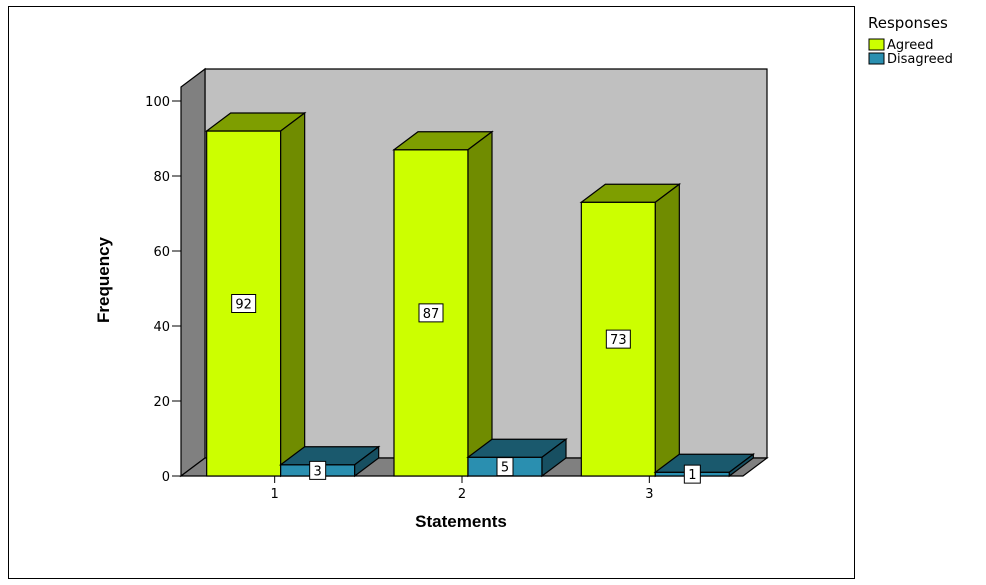  Describe the element at coordinates (161, 177) in the screenshot. I see `y-tick-label: 80` at that location.